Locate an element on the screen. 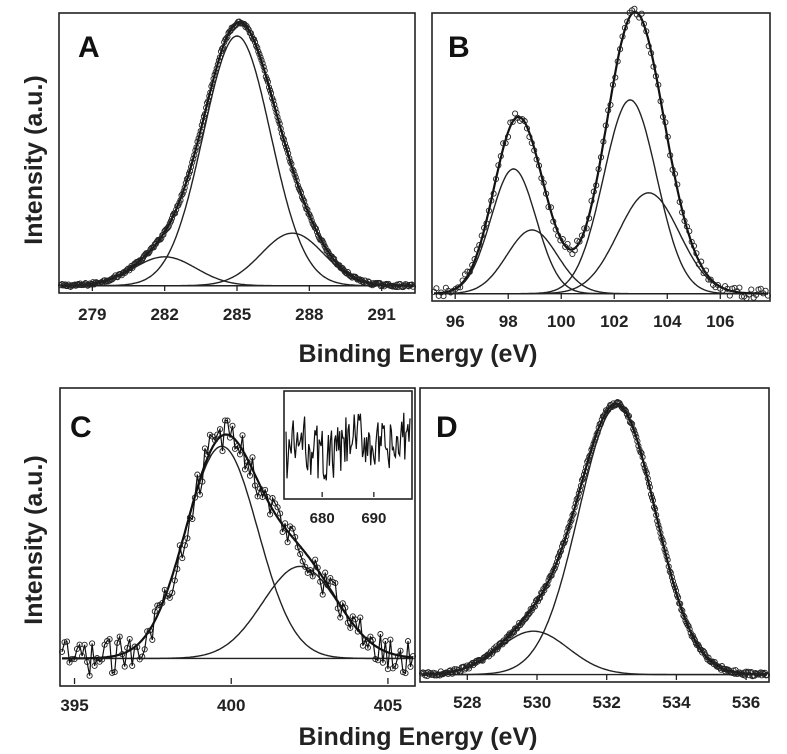 The image size is (787, 754). panel-c-inset-plot: 680 690 is located at coordinates (348, 469).